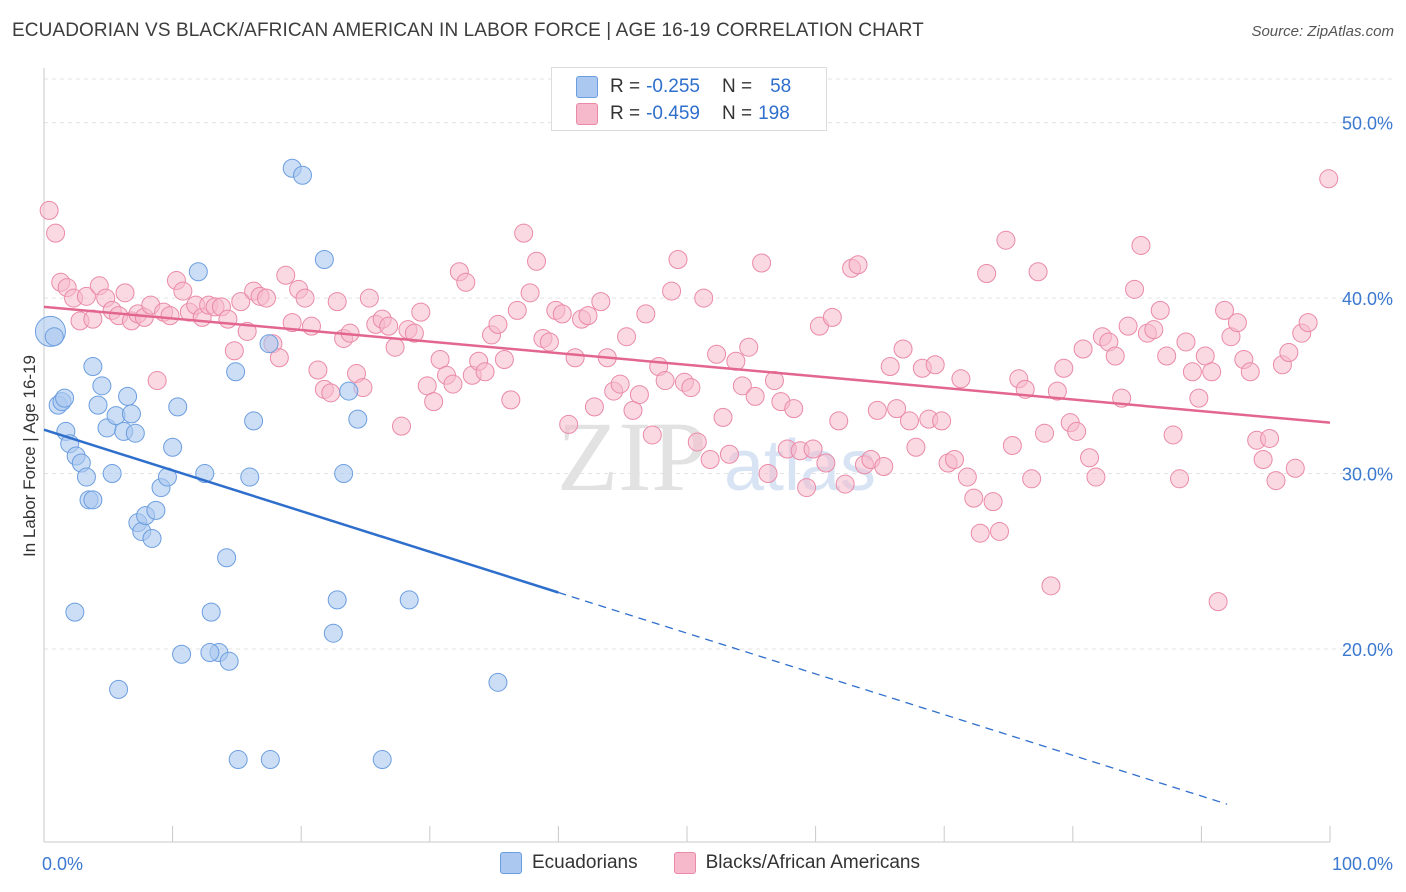 Image resolution: width=1406 pixels, height=892 pixels. I want to click on legend-r-value: -0.255, so click(673, 86).